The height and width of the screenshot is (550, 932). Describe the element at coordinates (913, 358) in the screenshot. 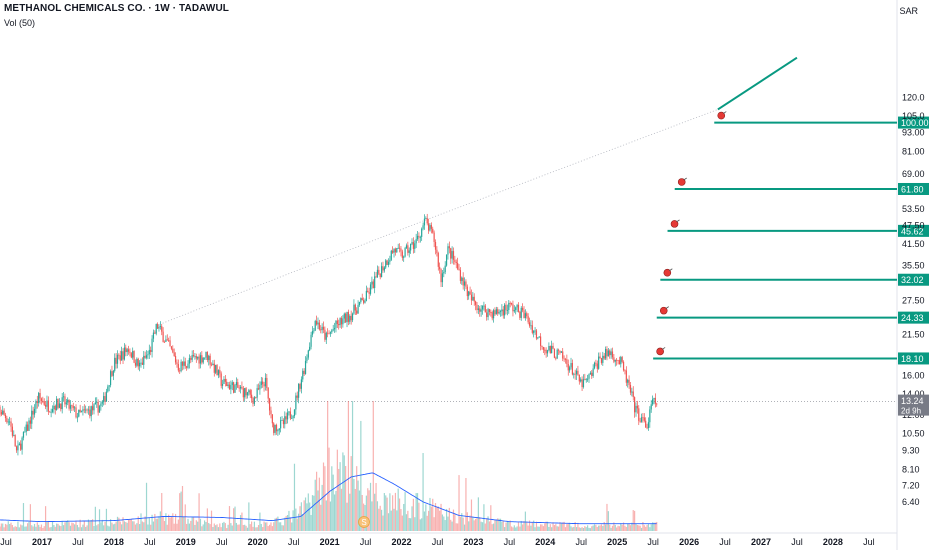

I see `target-price-label-bg` at that location.